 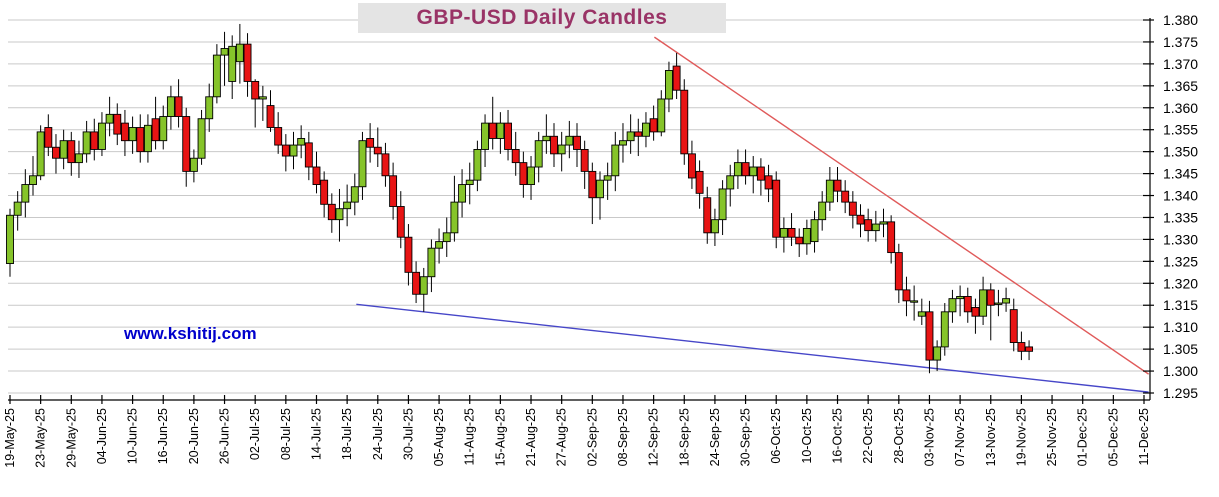 What do you see at coordinates (1180, 349) in the screenshot?
I see `svg-text: 1.305` at bounding box center [1180, 349].